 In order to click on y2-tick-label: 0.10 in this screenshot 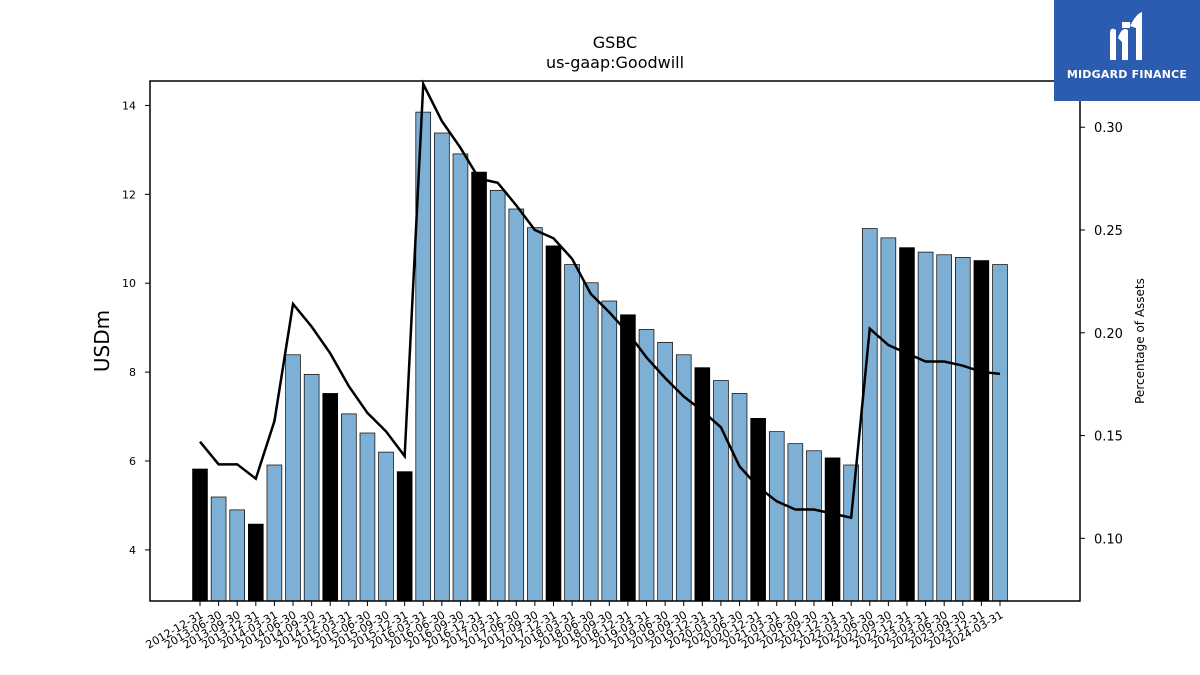, I will do `click(1108, 539)`.